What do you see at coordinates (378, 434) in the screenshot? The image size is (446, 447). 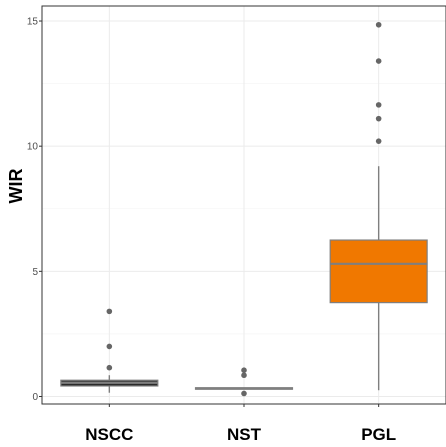 I see `x-tick-label-pgl: PGL` at bounding box center [378, 434].